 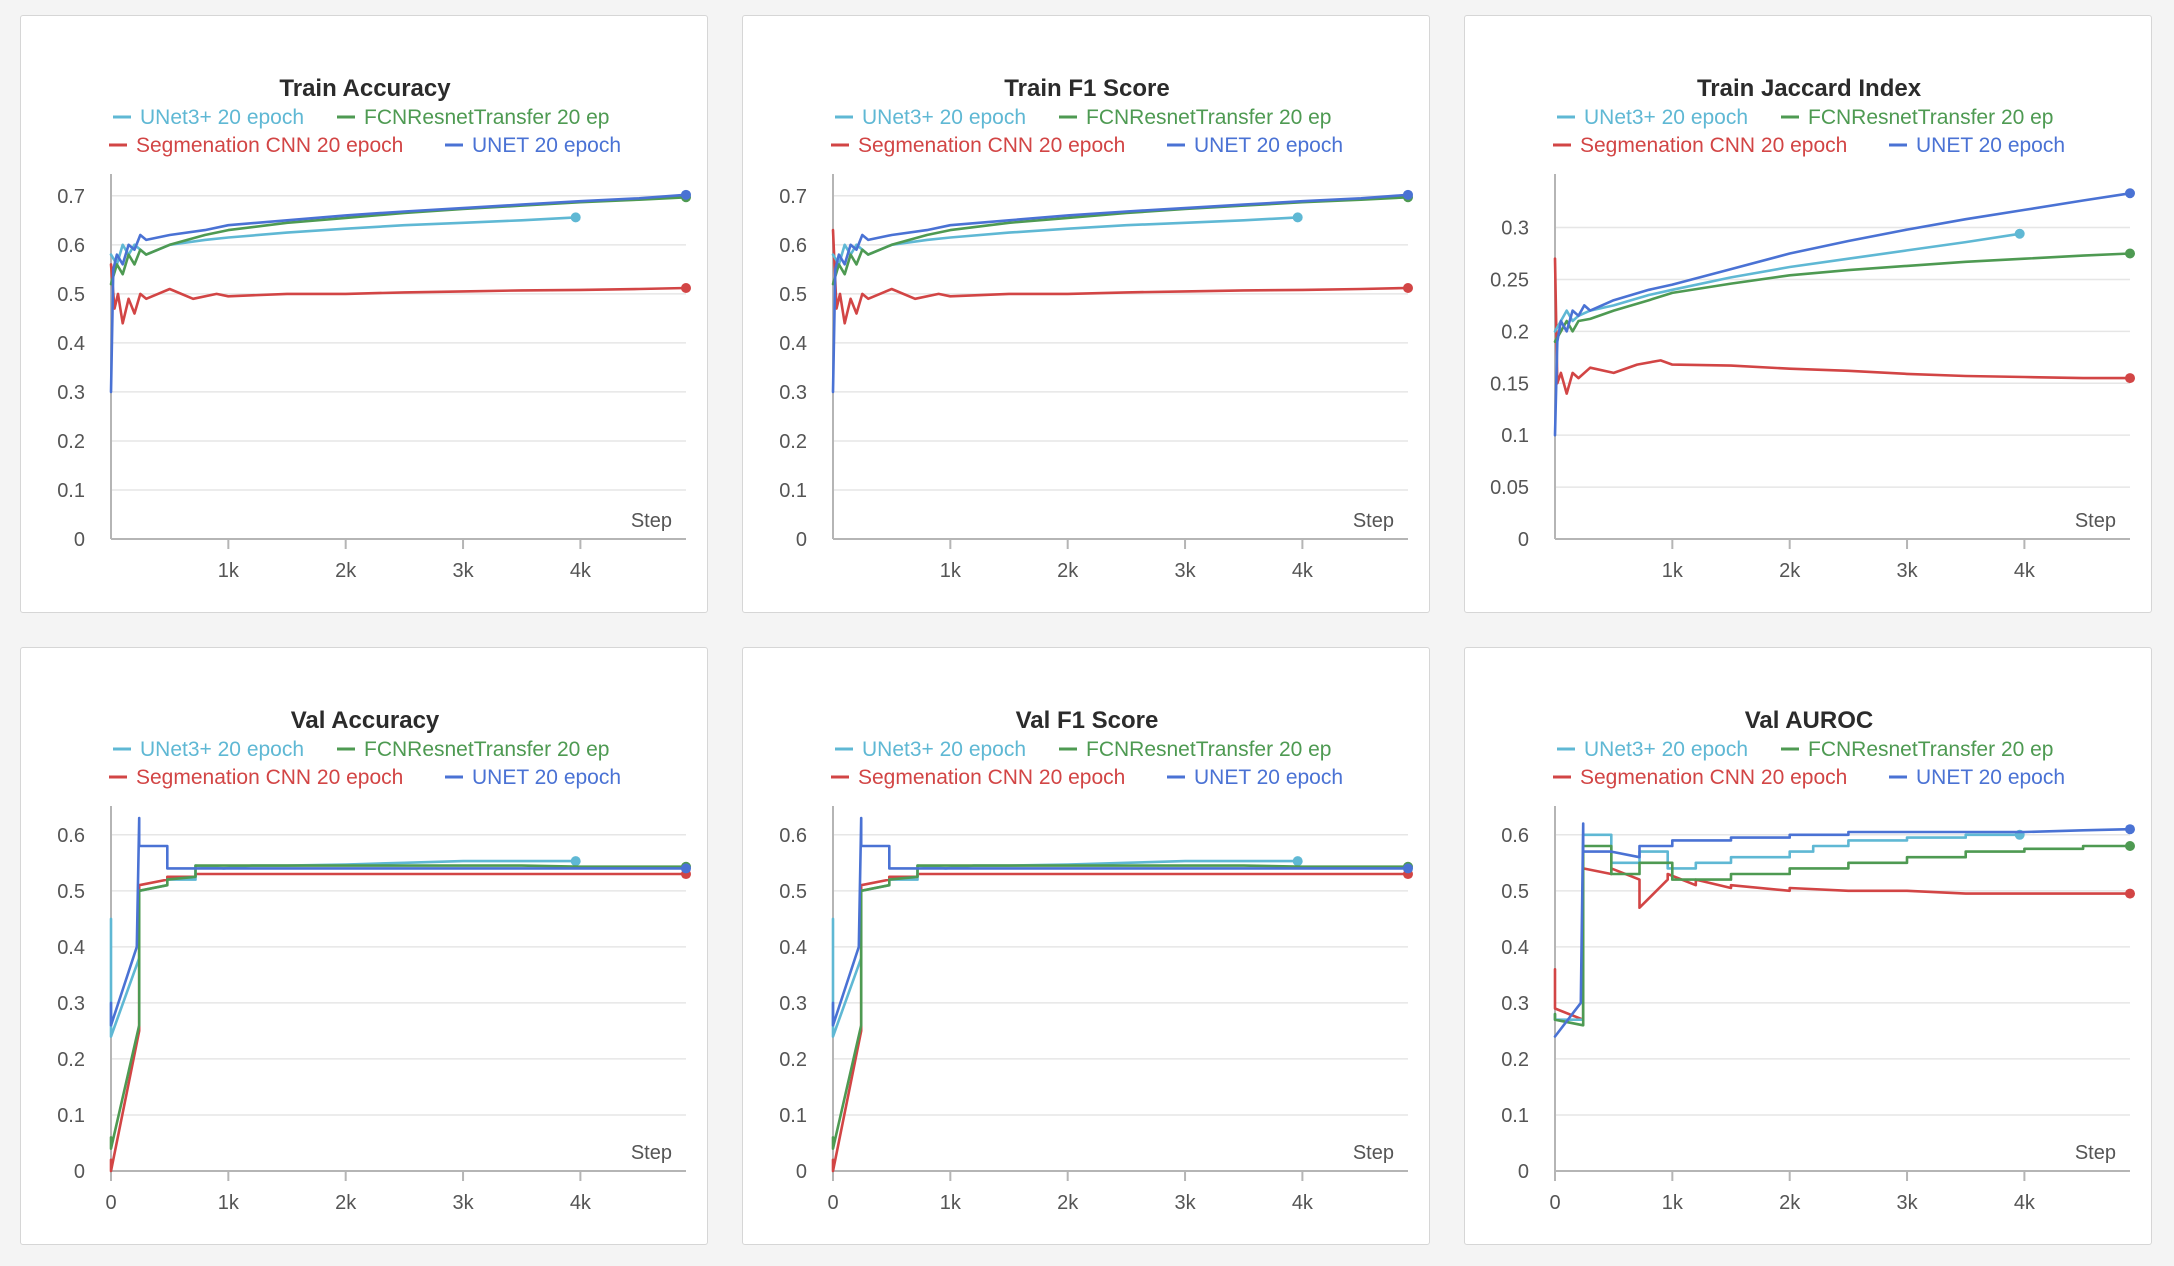 What do you see at coordinates (2130, 253) in the screenshot?
I see `series-endpoint-fcn` at bounding box center [2130, 253].